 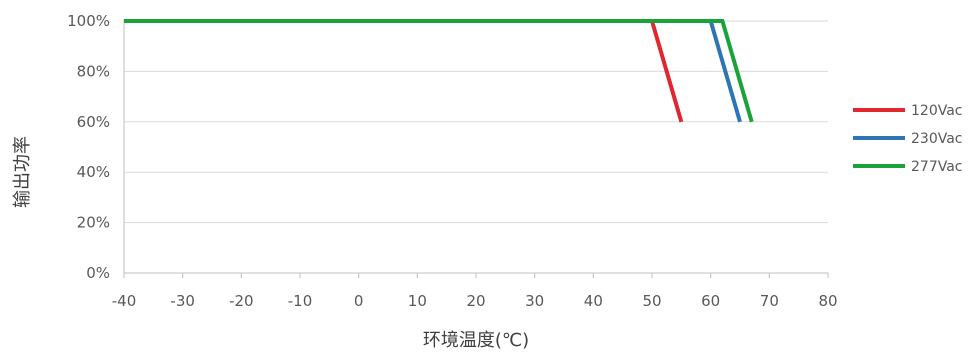 What do you see at coordinates (651, 301) in the screenshot?
I see `x-tick-label: 50` at bounding box center [651, 301].